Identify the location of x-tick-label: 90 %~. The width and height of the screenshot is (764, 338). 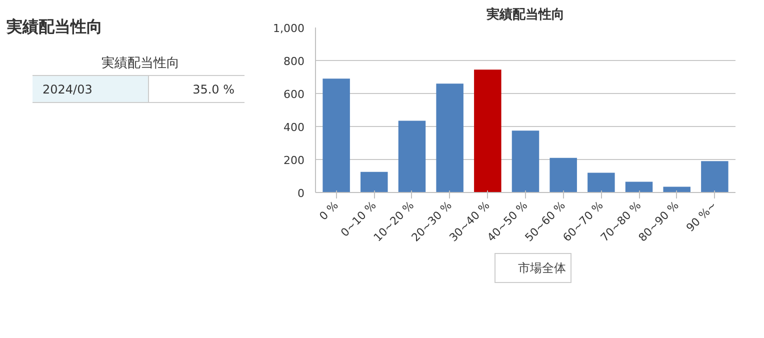
(702, 216).